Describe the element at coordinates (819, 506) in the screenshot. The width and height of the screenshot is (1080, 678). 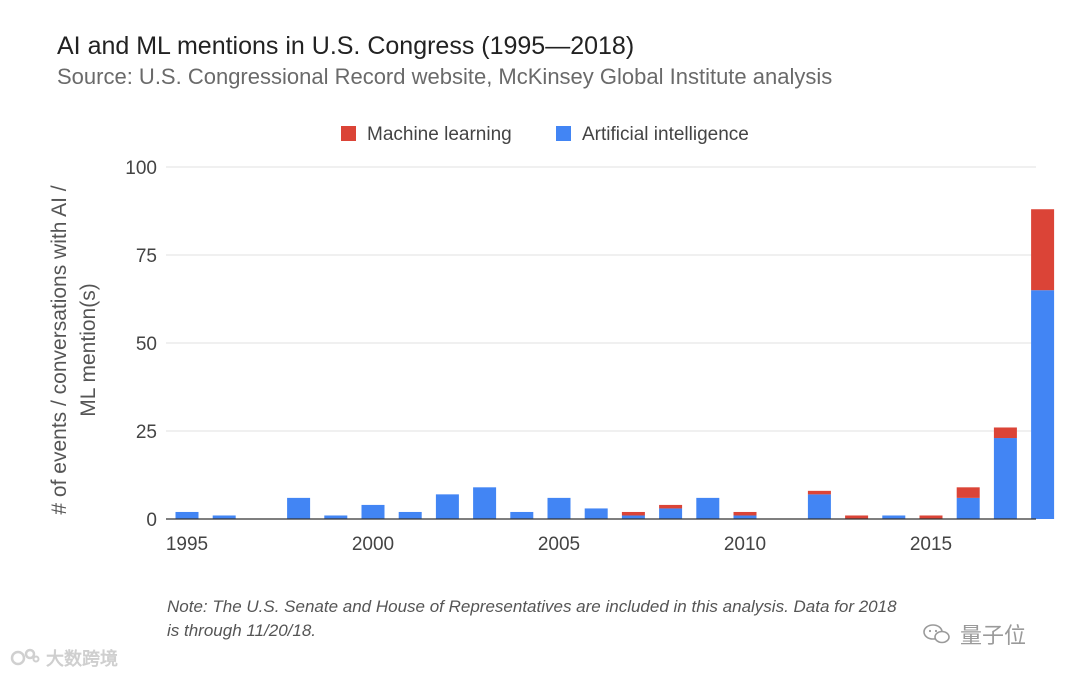
I see `bar-ai-2012` at that location.